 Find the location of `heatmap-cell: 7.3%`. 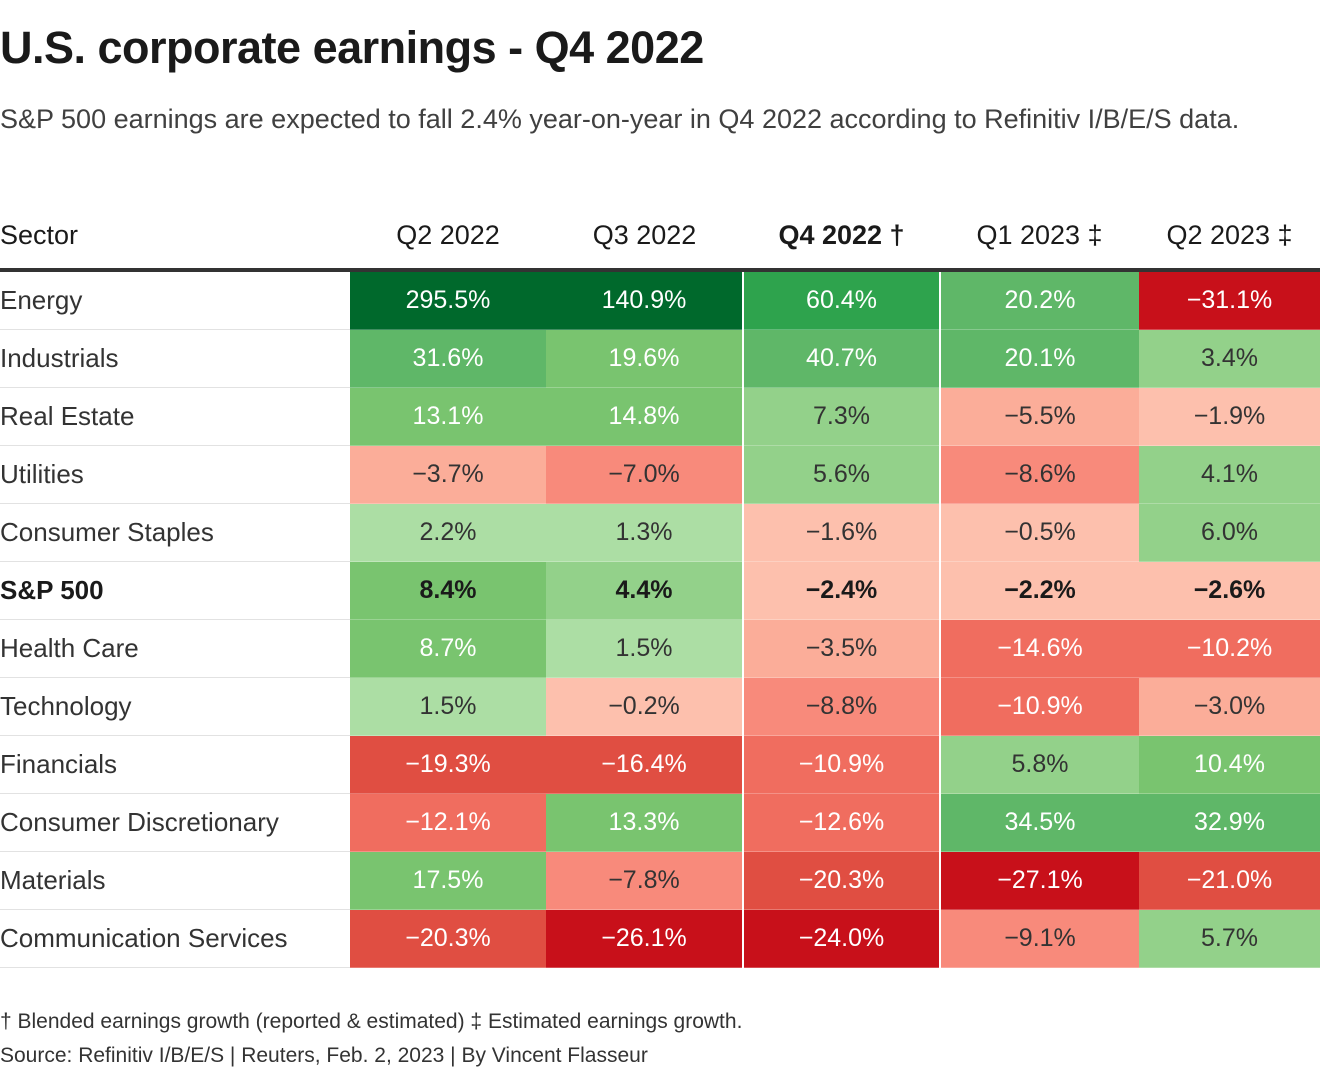

heatmap-cell: 7.3% is located at coordinates (841, 416).